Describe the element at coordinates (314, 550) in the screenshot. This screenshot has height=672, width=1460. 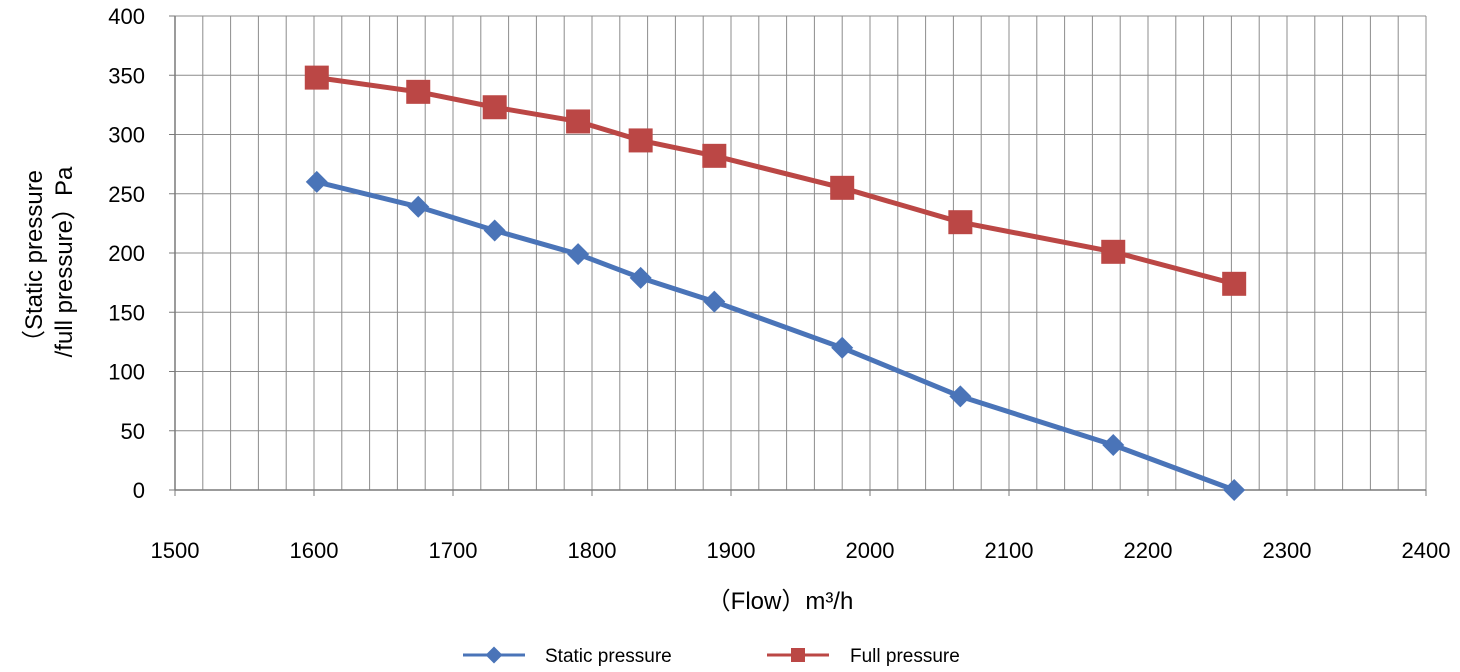
I see `x-tick-label: 1600` at that location.